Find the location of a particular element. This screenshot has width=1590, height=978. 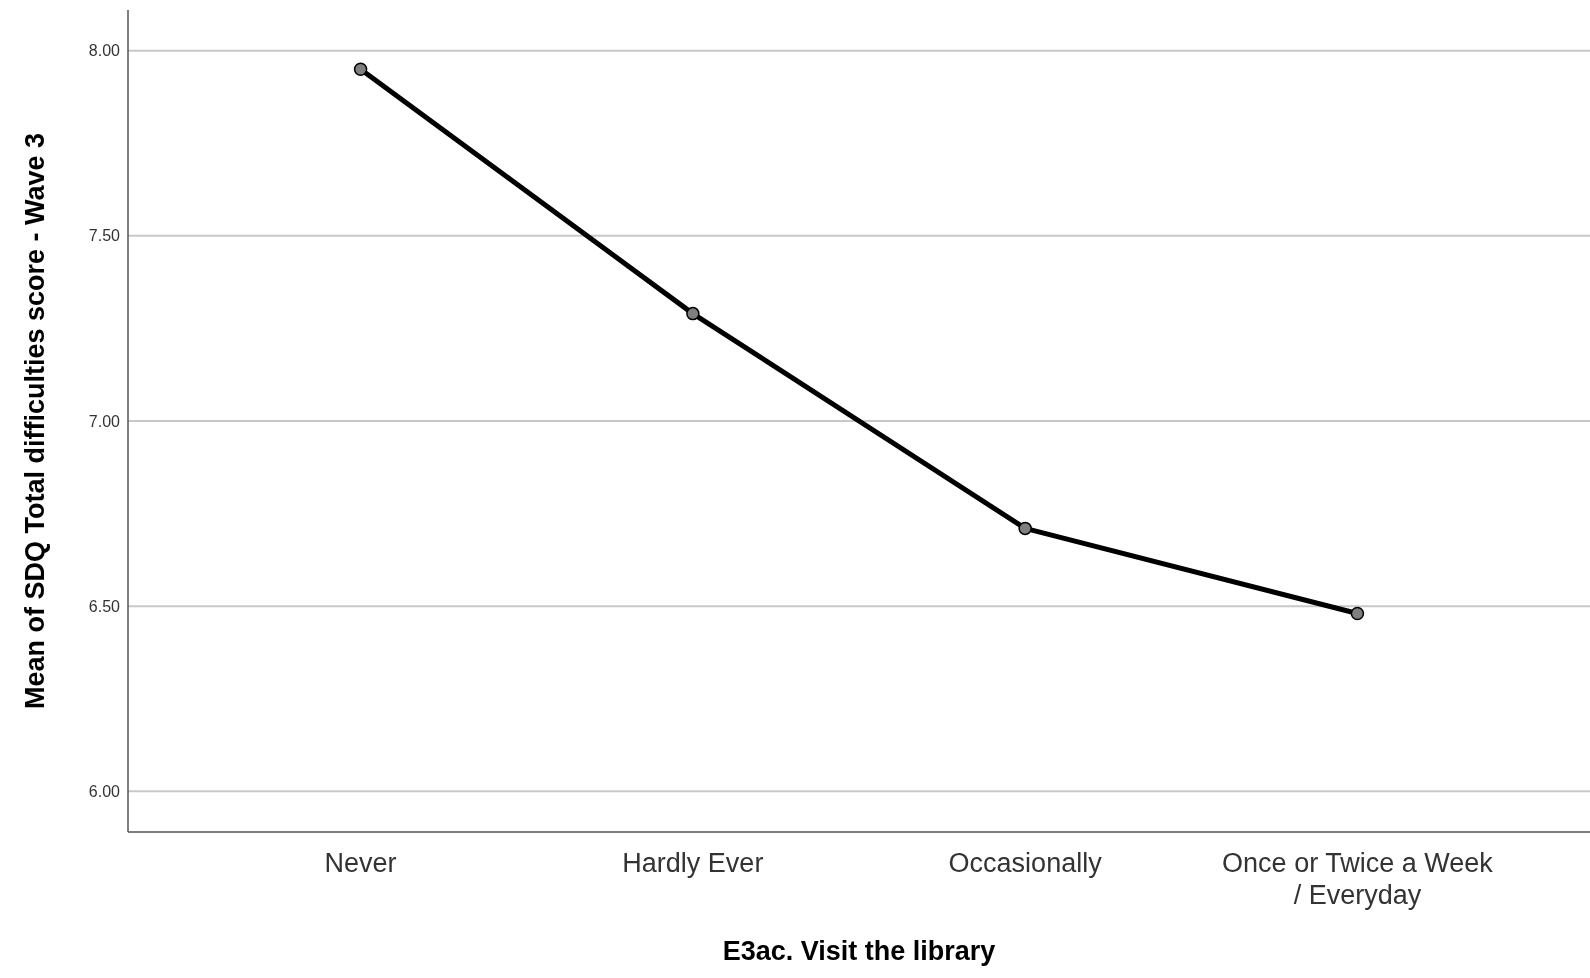

y-tick-label: 8.00 is located at coordinates (104, 51).